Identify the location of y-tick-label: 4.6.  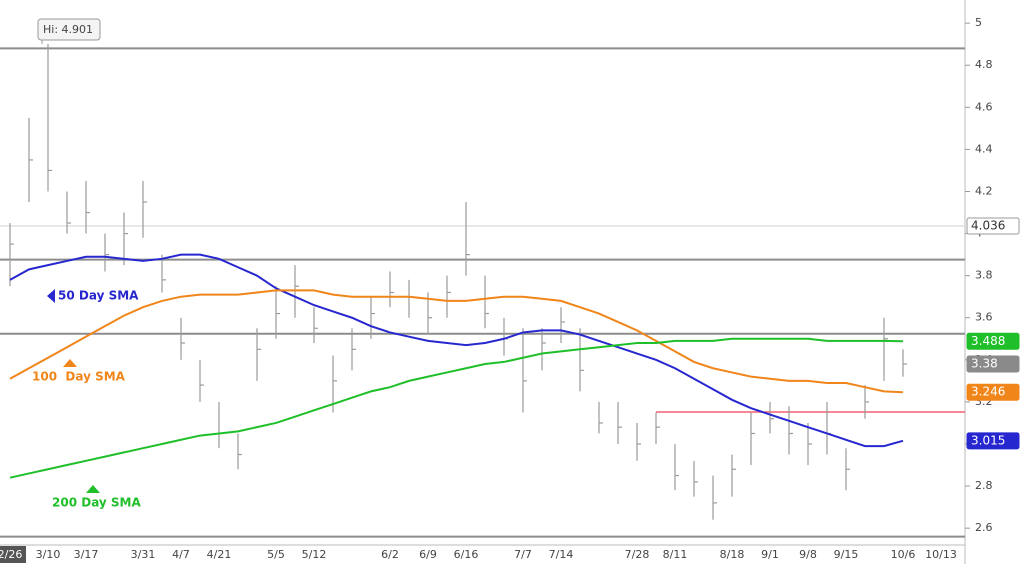
(984, 106).